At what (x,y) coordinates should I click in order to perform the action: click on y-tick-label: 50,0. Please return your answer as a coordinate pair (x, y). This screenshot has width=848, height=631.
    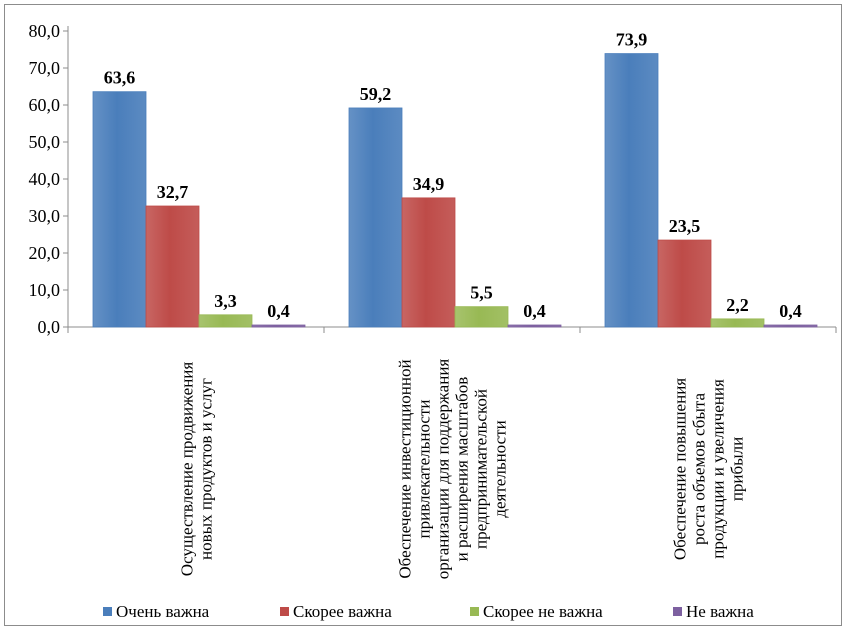
    Looking at the image, I should click on (45, 142).